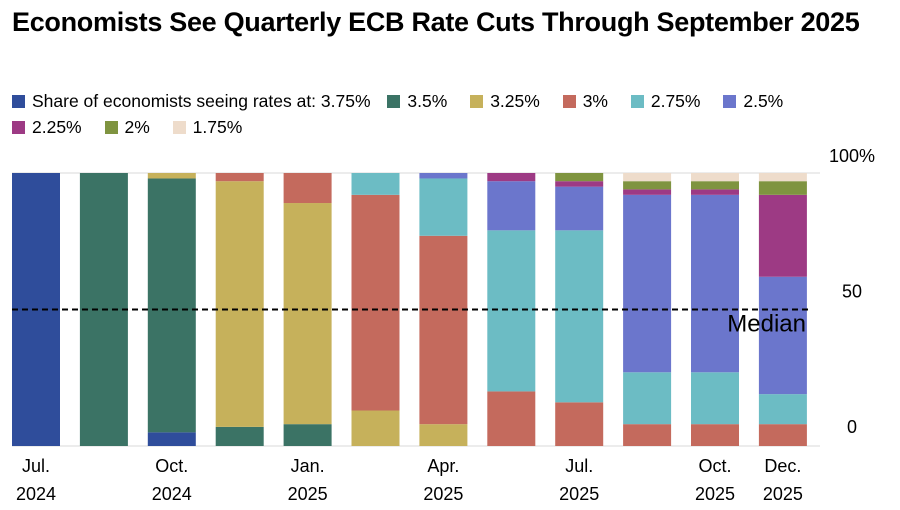 The height and width of the screenshot is (510, 900). What do you see at coordinates (137, 127) in the screenshot?
I see `legend-label: 2%` at bounding box center [137, 127].